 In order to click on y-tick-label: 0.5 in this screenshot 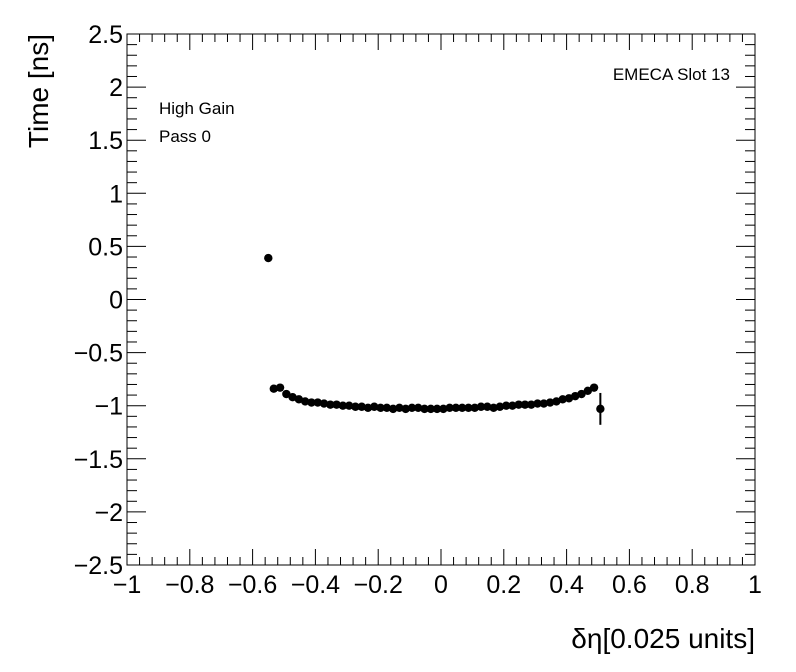, I will do `click(105, 247)`.